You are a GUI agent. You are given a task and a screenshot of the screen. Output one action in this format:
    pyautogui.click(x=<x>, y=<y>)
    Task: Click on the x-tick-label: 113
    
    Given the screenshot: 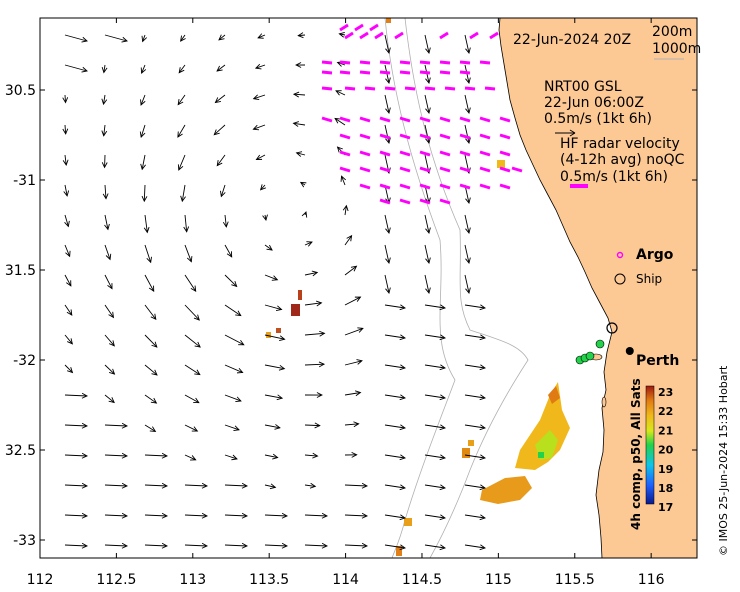 What is the action you would take?
    pyautogui.click(x=192, y=580)
    